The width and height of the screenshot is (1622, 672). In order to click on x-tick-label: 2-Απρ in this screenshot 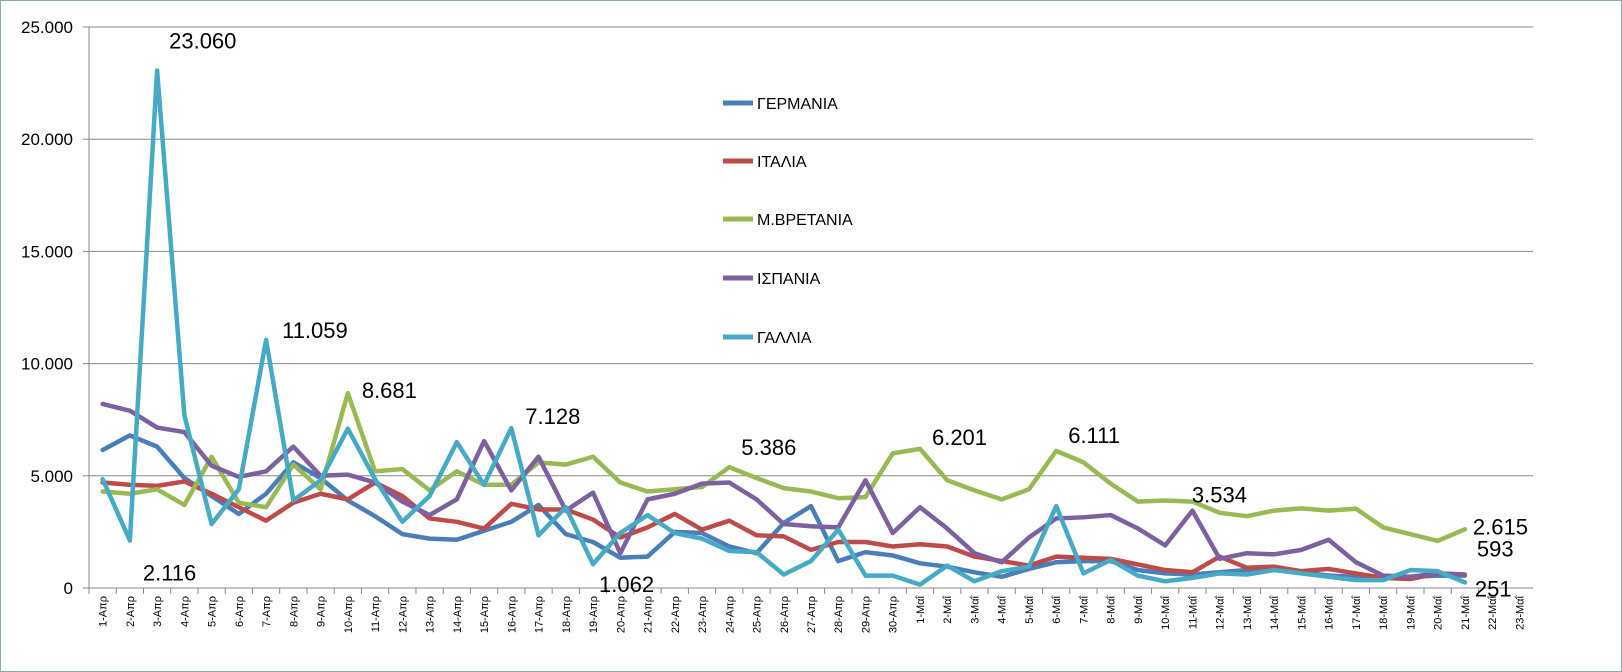, I will do `click(131, 611)`.